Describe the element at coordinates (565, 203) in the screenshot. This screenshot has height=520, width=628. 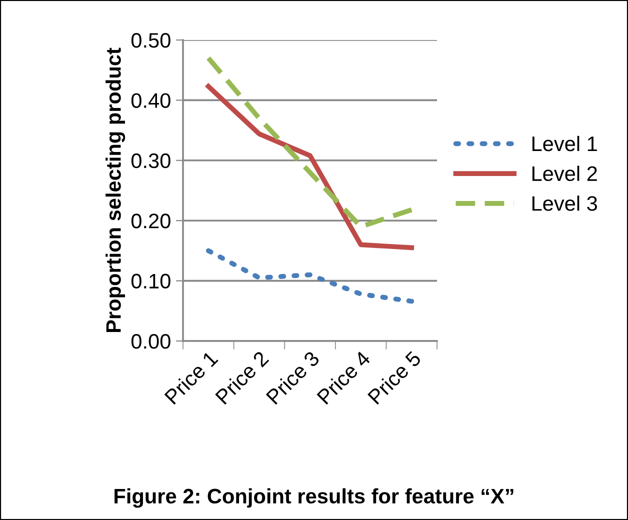
I see `legend-label: Level 3` at that location.